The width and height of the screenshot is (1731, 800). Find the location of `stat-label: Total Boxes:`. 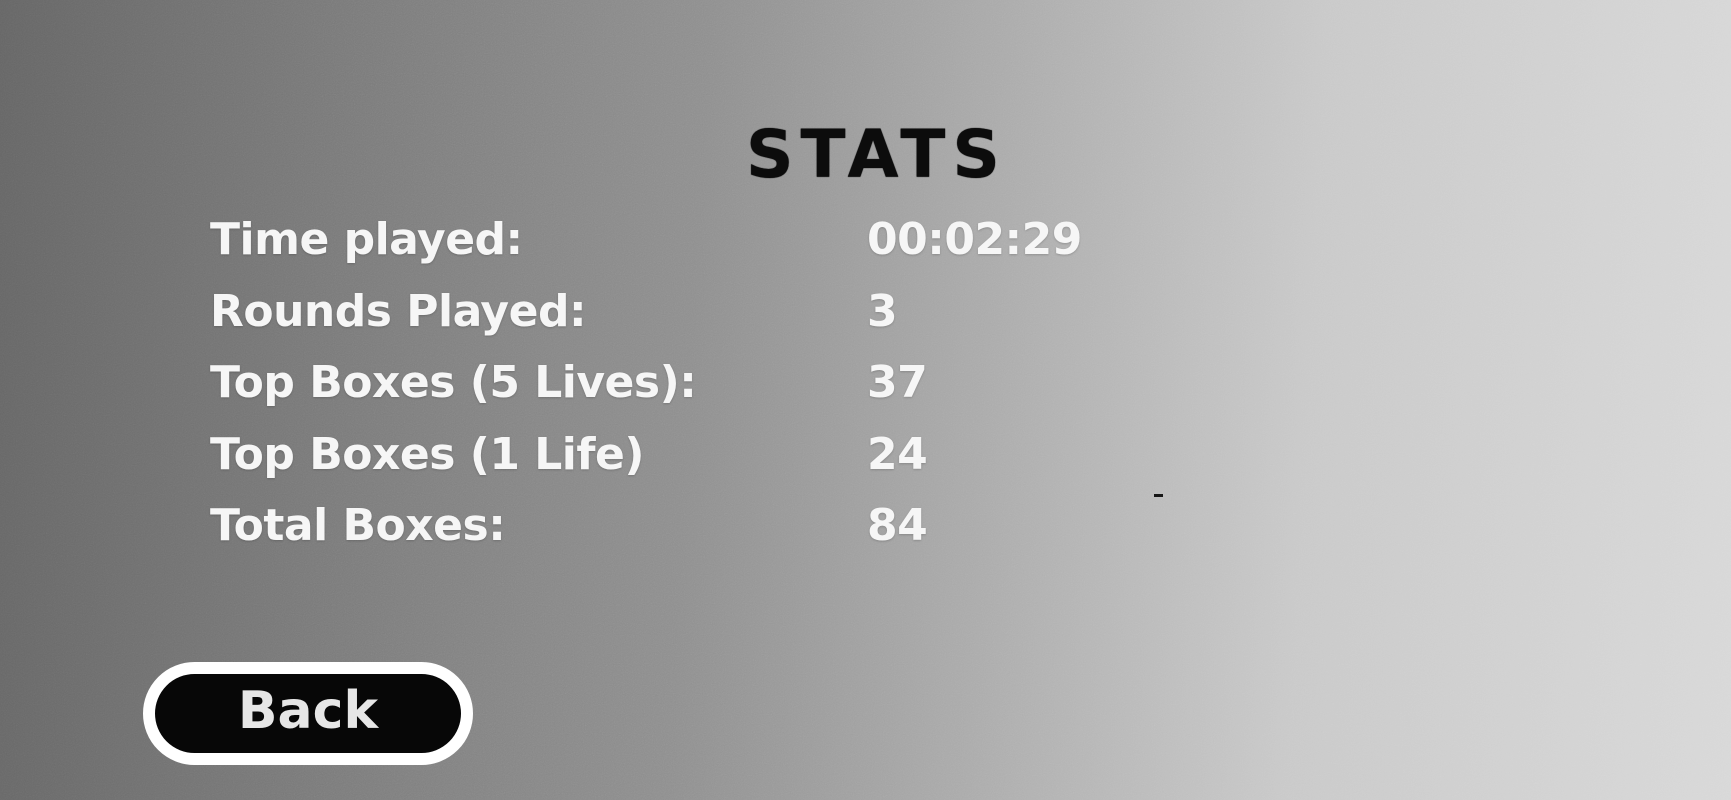

stat-label: Total Boxes: is located at coordinates (358, 526).